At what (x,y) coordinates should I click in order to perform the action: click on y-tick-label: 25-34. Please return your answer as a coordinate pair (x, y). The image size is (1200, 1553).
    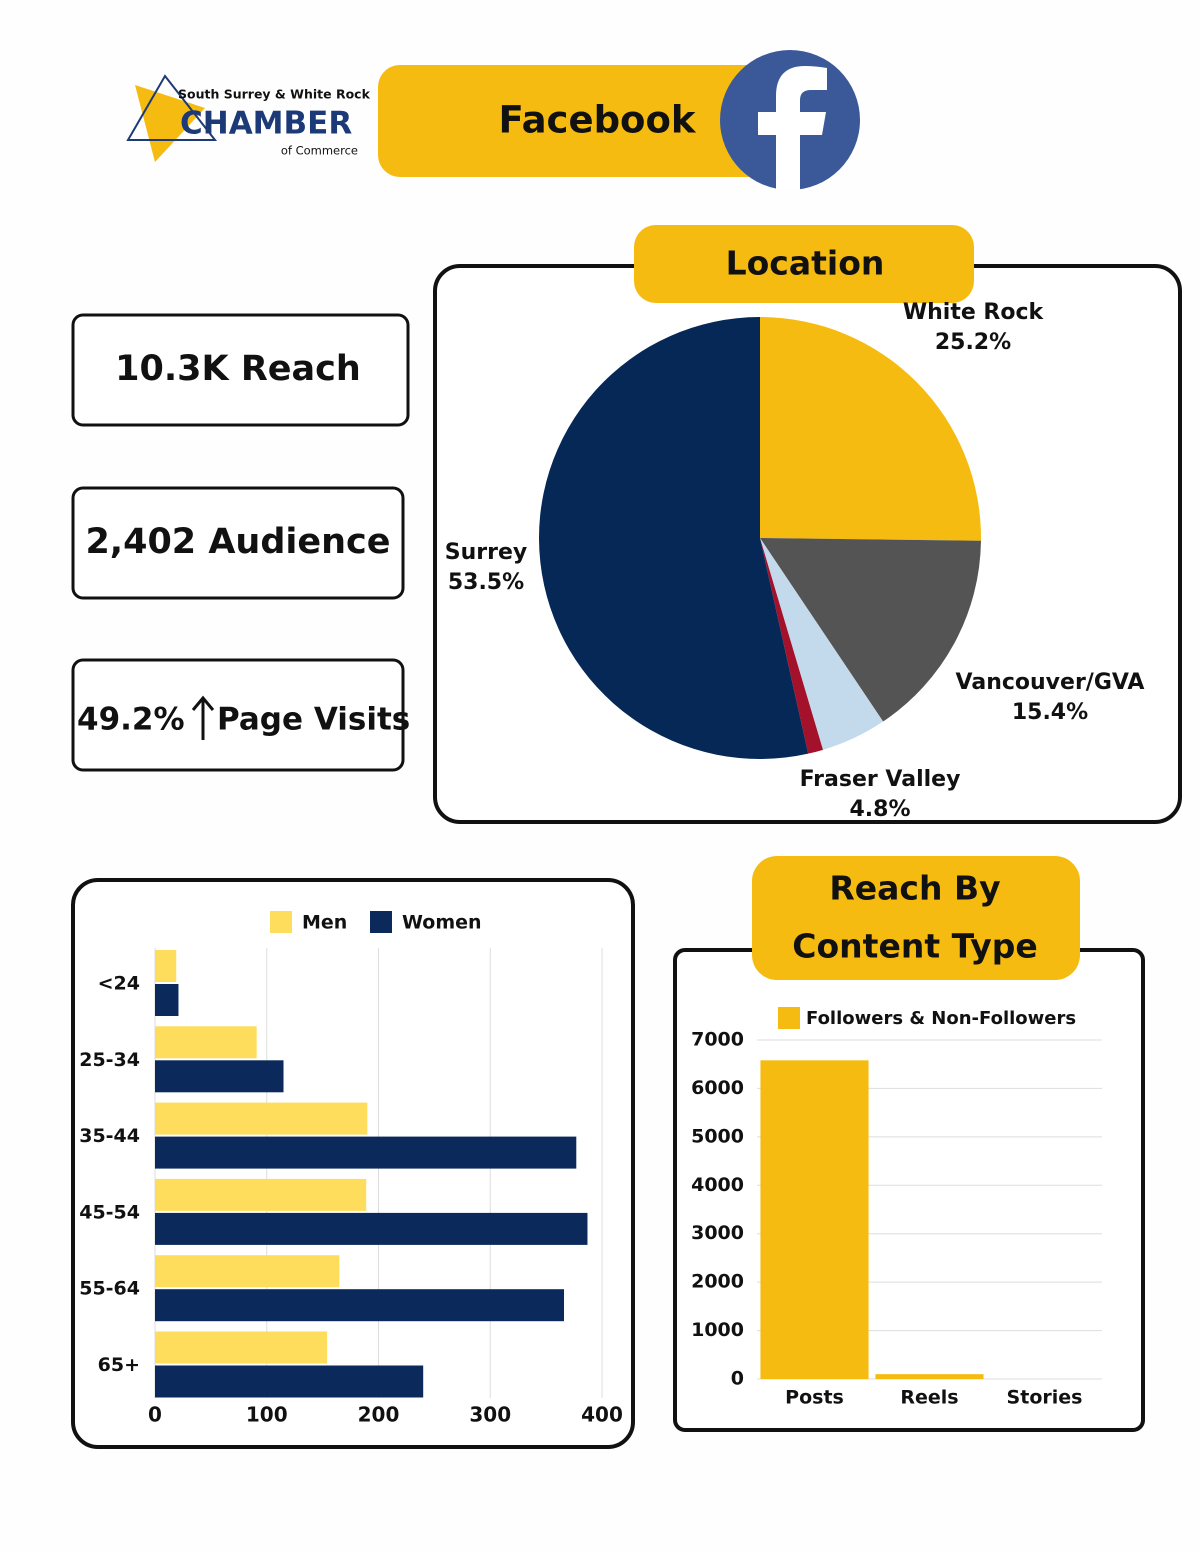
    Looking at the image, I should click on (109, 1060).